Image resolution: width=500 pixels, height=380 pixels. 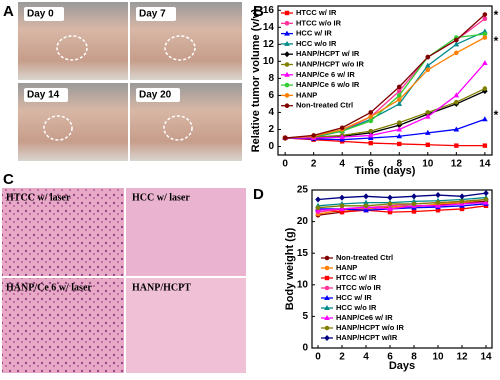 What do you see at coordinates (328, 84) in the screenshot?
I see `legend-label: HANP/Ce 6 w/o IR` at bounding box center [328, 84].